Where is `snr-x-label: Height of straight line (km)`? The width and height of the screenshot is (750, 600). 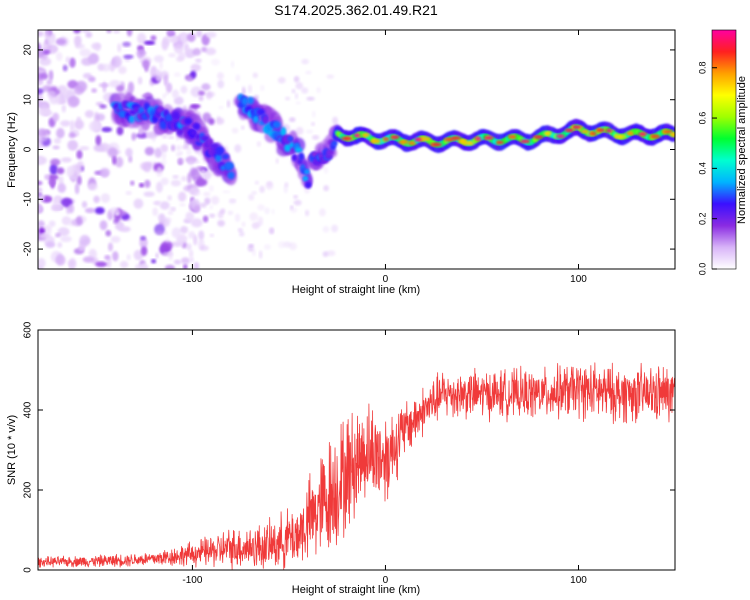 snr-x-label: Height of straight line (km) is located at coordinates (356, 590).